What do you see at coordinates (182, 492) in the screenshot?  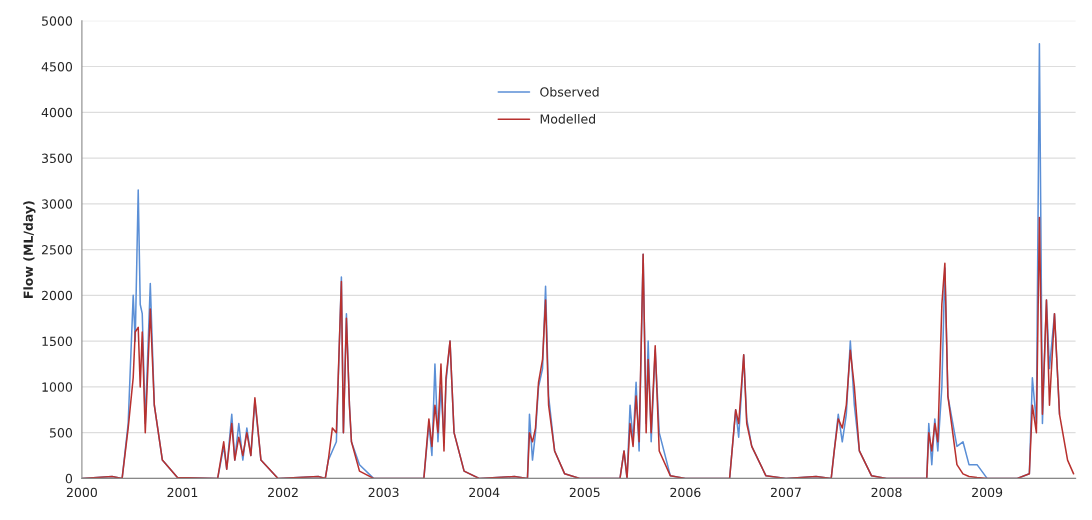 I see `x-tick-label: 2001` at bounding box center [182, 492].